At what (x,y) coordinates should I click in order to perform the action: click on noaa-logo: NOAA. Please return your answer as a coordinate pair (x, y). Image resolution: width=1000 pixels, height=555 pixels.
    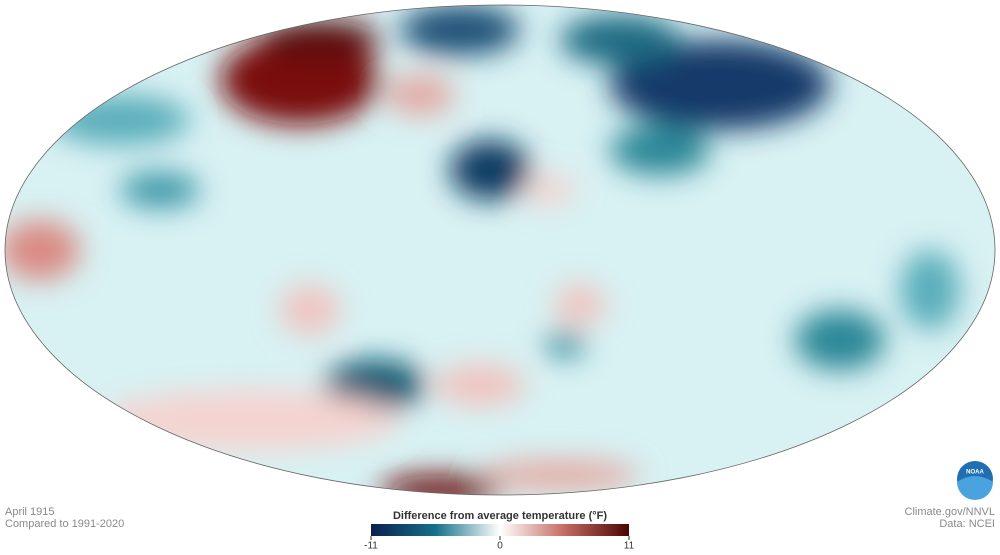
    Looking at the image, I should click on (975, 480).